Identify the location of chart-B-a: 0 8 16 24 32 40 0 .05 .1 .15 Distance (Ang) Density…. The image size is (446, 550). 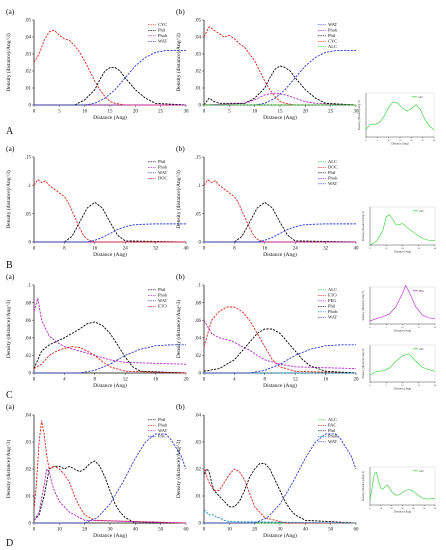
(97, 201).